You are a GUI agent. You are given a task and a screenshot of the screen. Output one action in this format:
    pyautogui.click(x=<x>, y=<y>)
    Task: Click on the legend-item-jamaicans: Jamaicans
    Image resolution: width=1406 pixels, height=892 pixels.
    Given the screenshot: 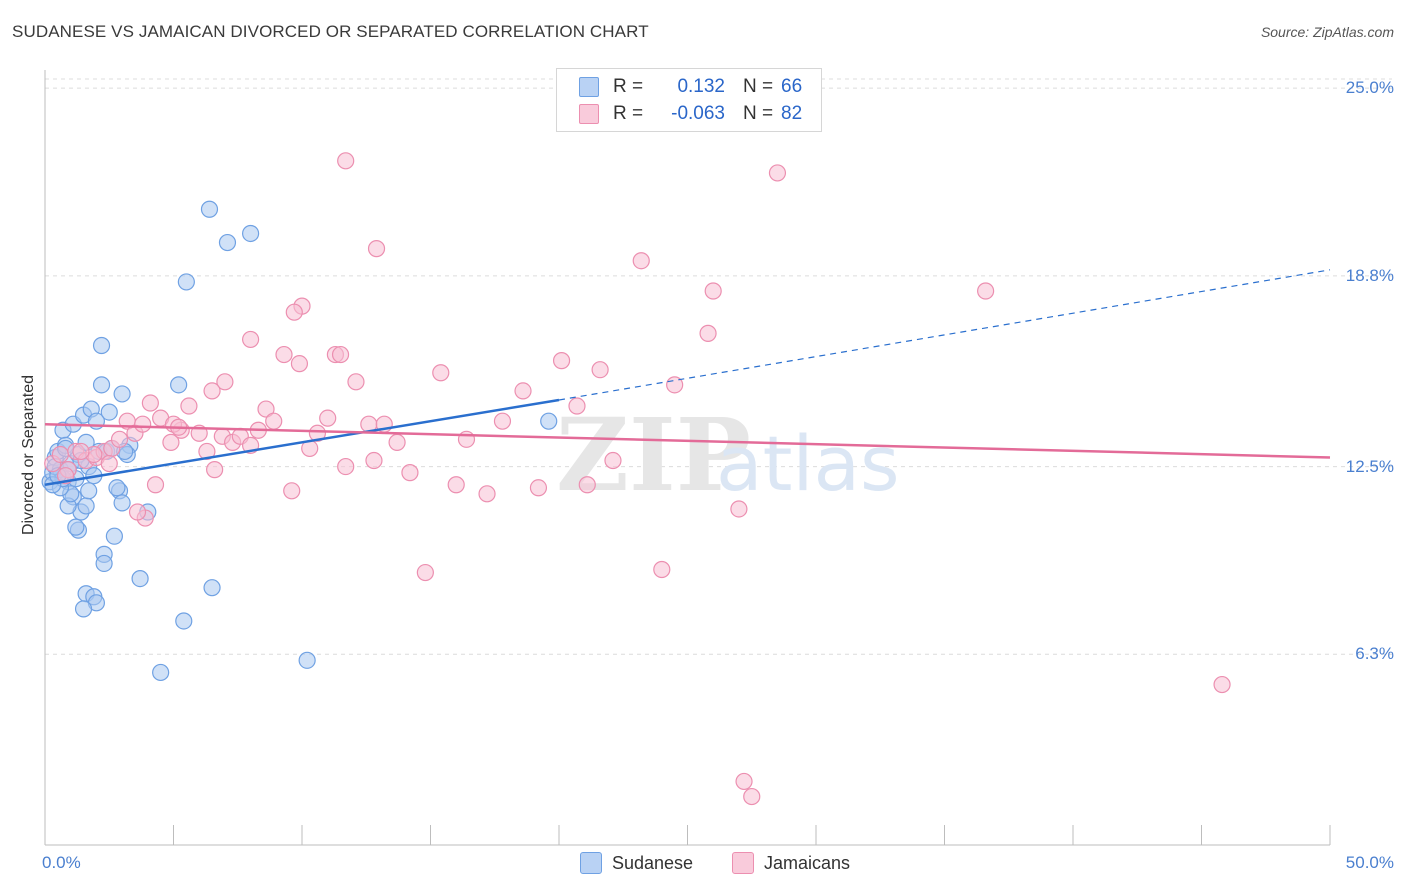 What is the action you would take?
    pyautogui.click(x=791, y=863)
    